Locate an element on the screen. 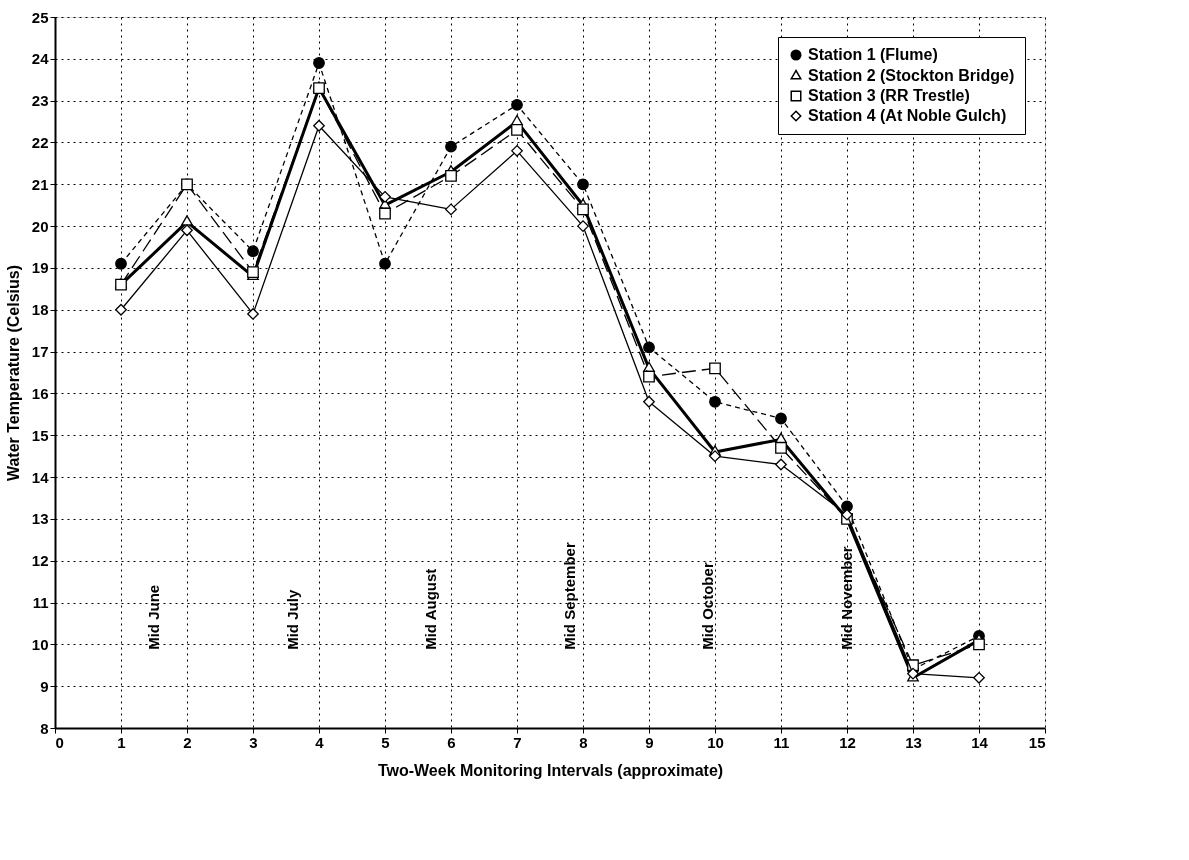 The image size is (1189, 860). annotation: Mid November is located at coordinates (846, 598).